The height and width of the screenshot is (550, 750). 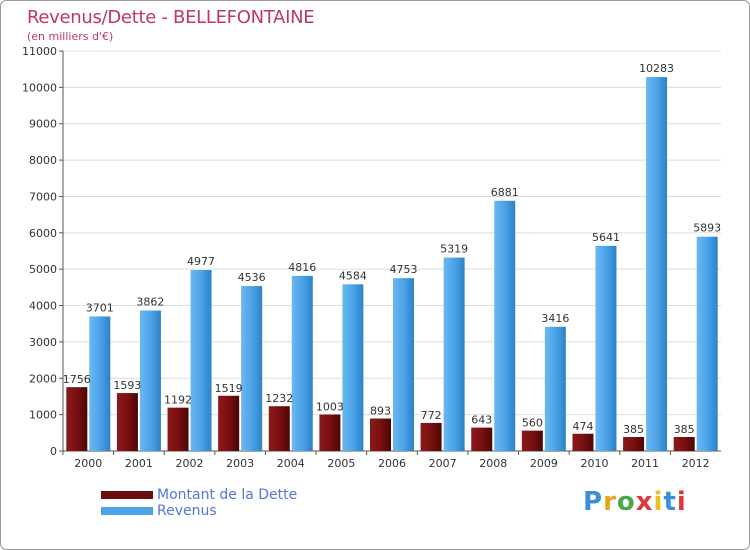 What do you see at coordinates (100, 307) in the screenshot?
I see `data-label-revenus: 3701` at bounding box center [100, 307].